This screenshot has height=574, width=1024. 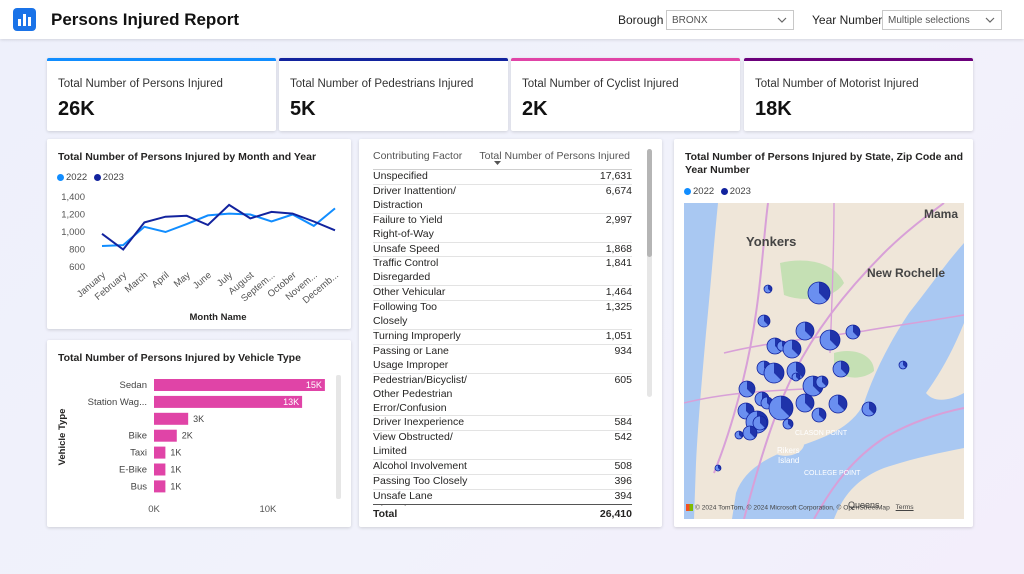 I want to click on legend-2023-label: 2023, so click(x=113, y=177).